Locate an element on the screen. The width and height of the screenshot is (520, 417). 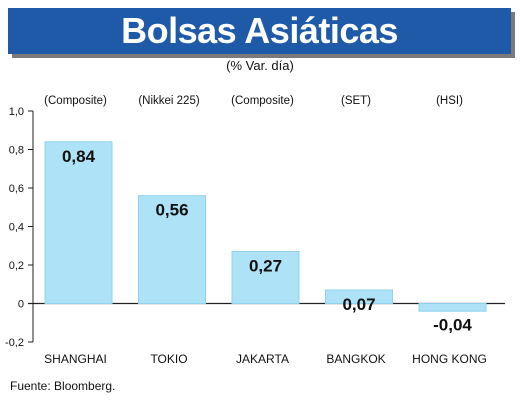
x-tick-label: BANGKOK is located at coordinates (355, 359).